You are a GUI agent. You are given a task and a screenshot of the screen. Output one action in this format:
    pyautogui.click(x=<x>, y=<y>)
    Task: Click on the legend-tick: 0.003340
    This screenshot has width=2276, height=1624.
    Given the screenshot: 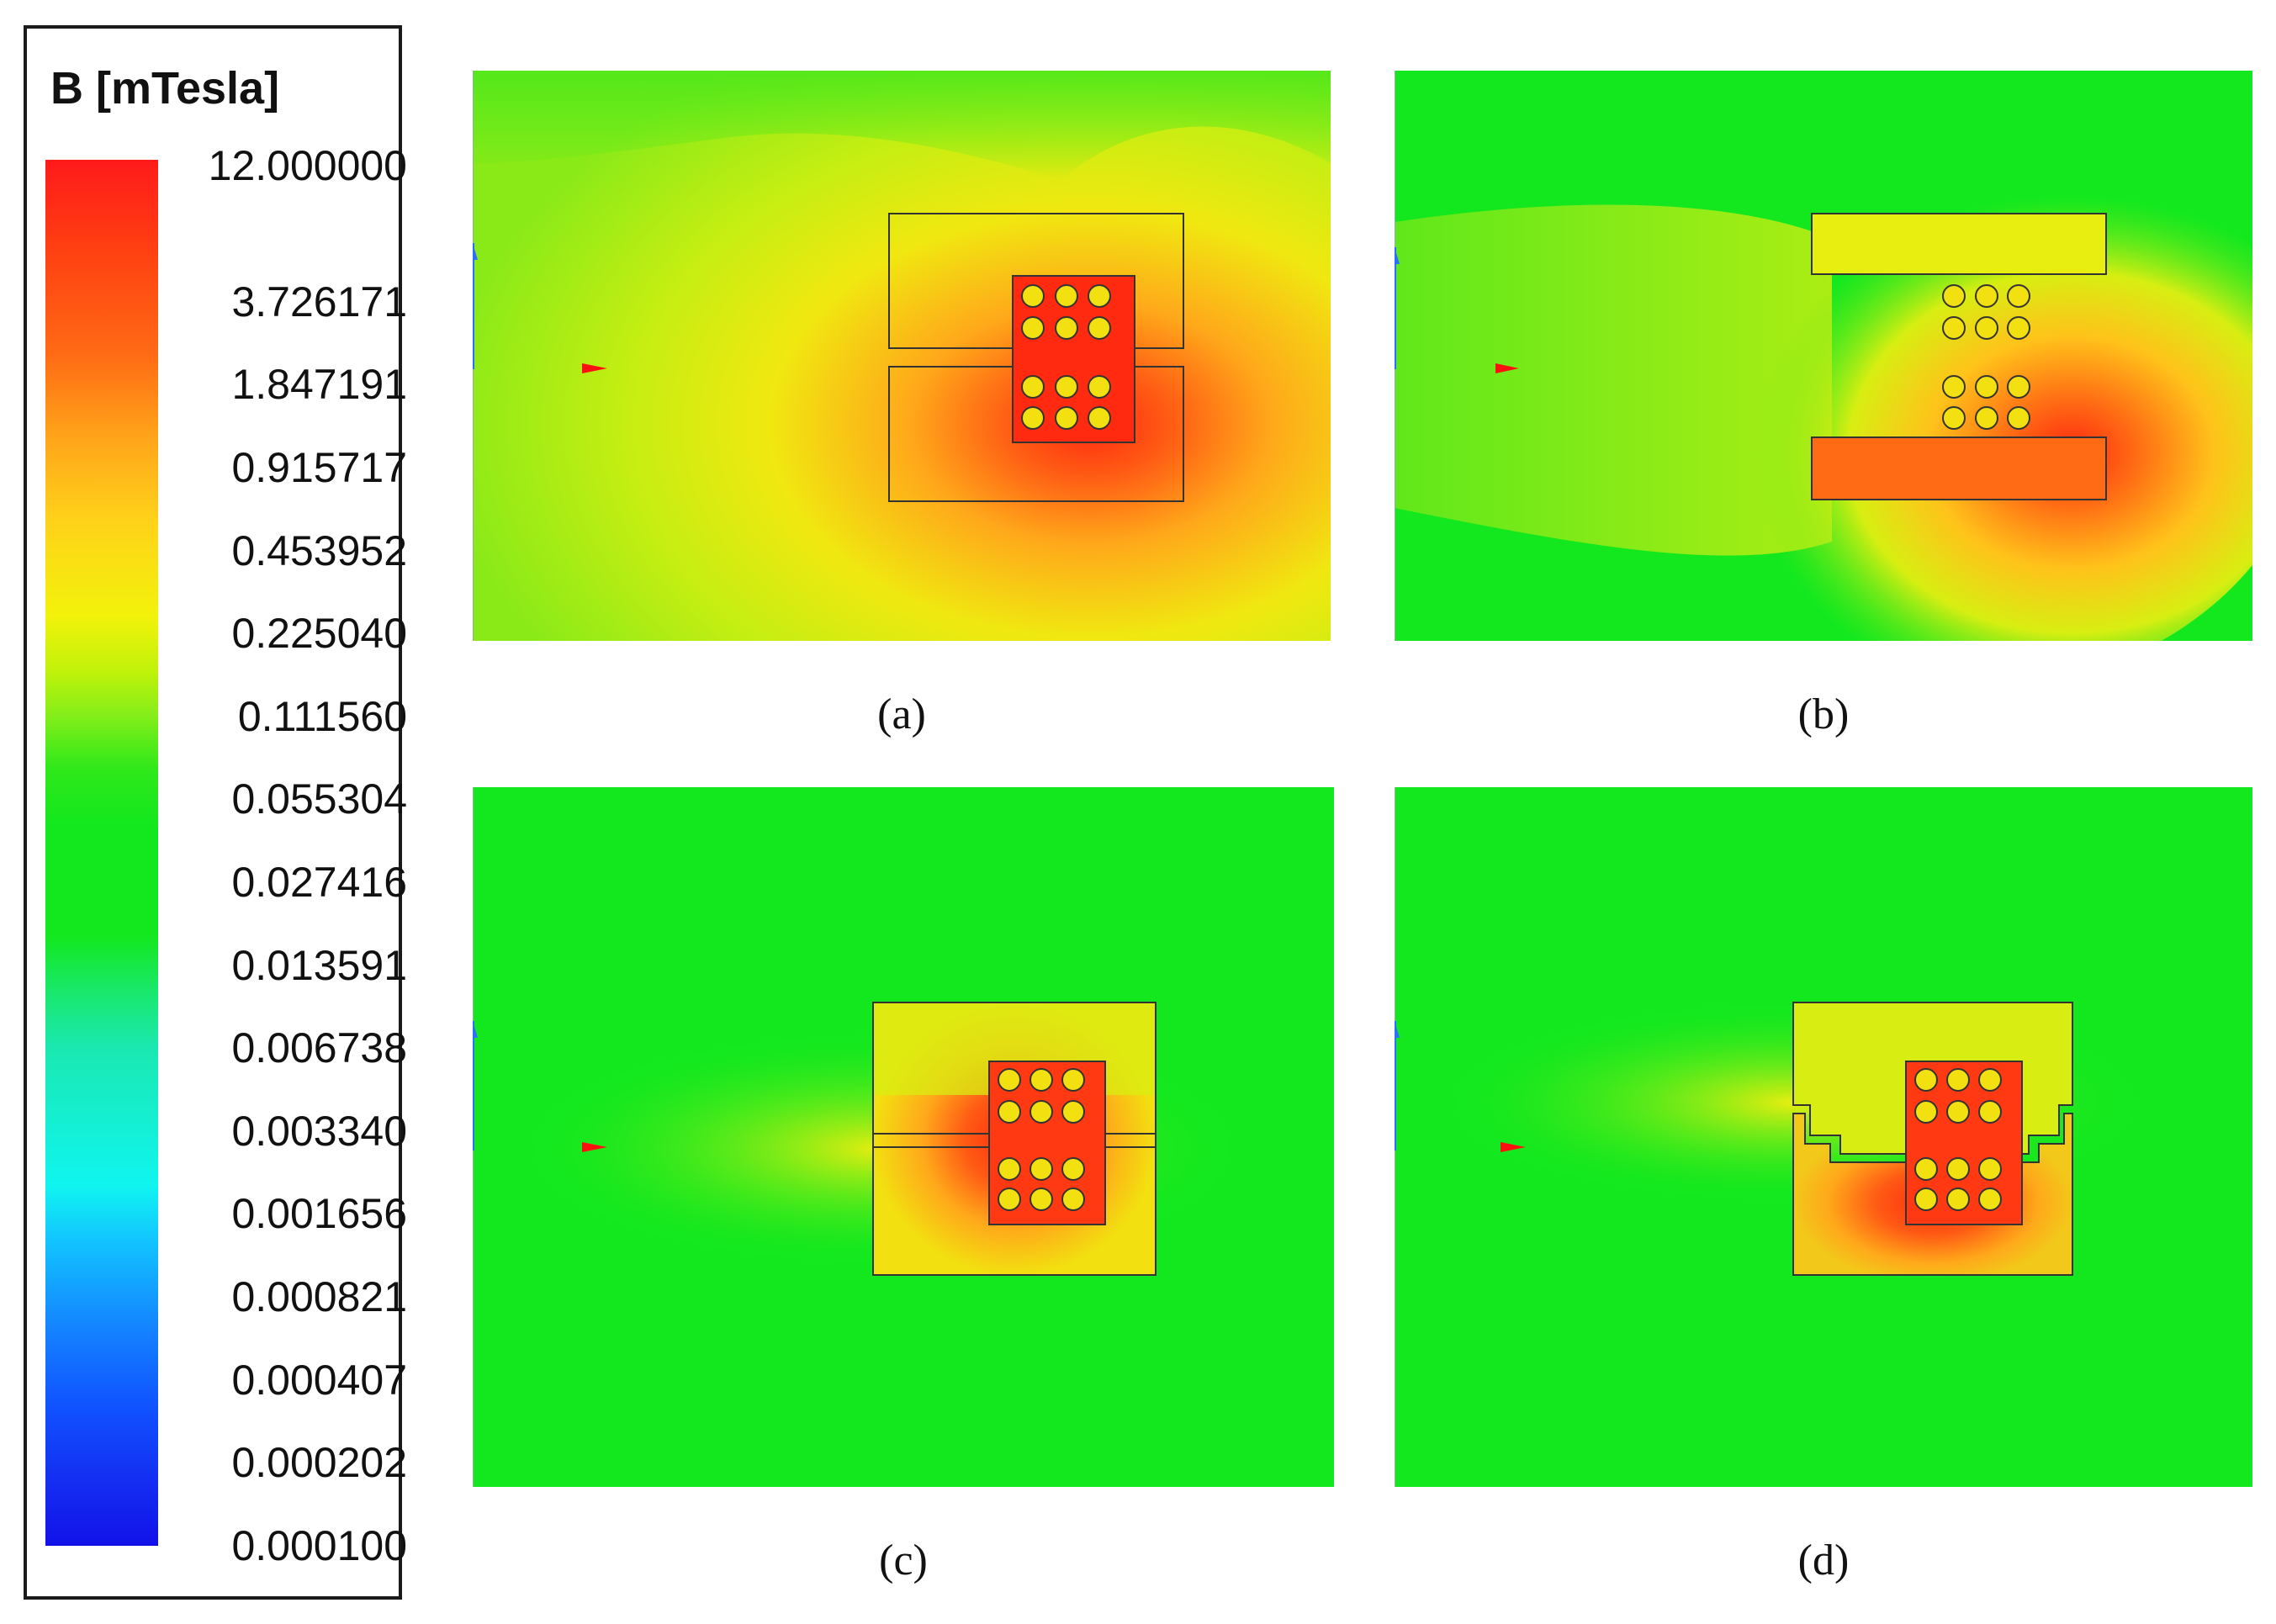 What is the action you would take?
    pyautogui.click(x=319, y=1131)
    